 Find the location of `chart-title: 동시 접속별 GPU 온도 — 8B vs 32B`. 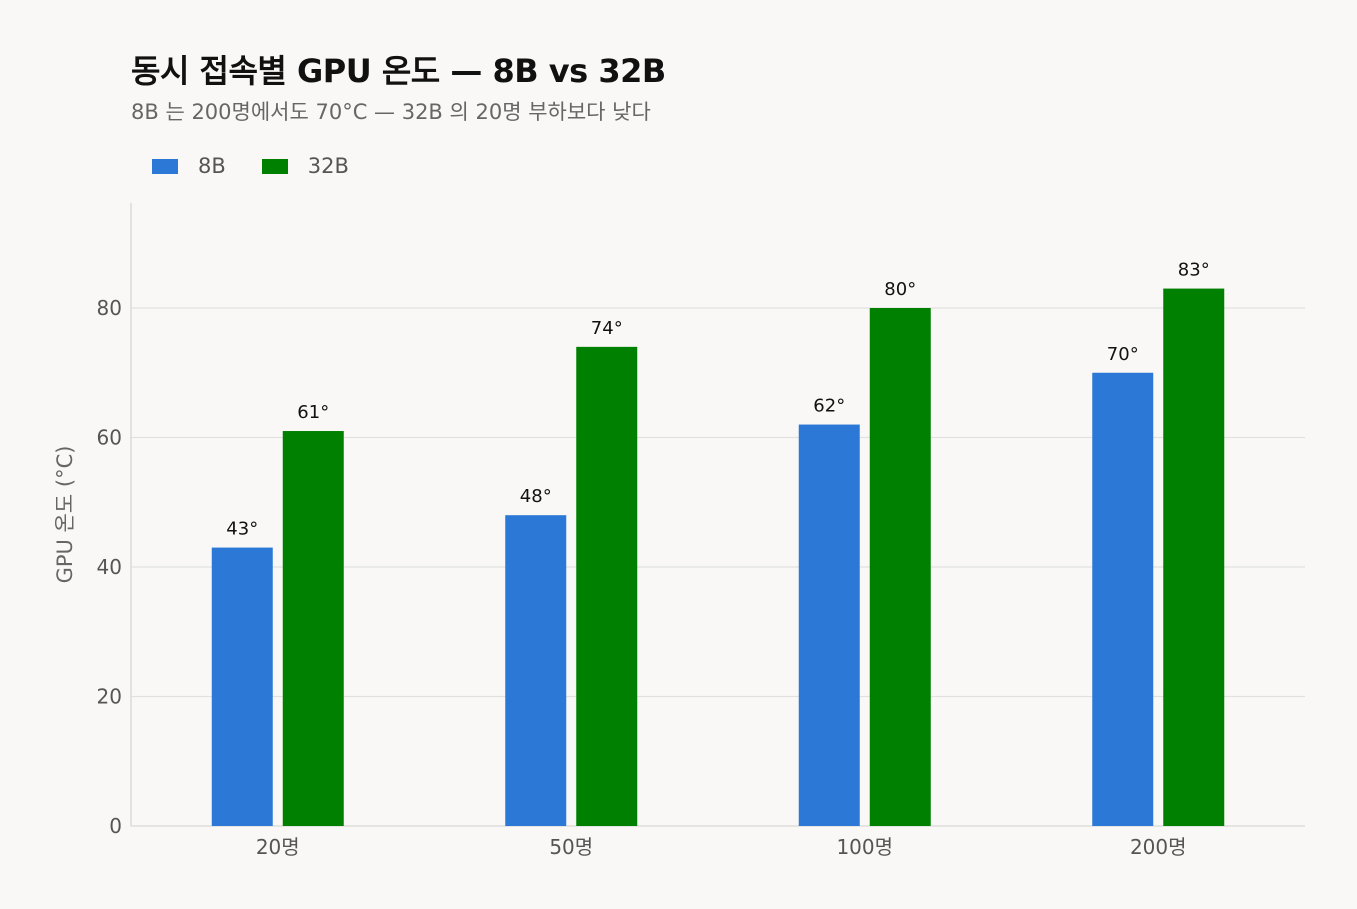

chart-title: 동시 접속별 GPU 온도 — 8B vs 32B is located at coordinates (398, 71).